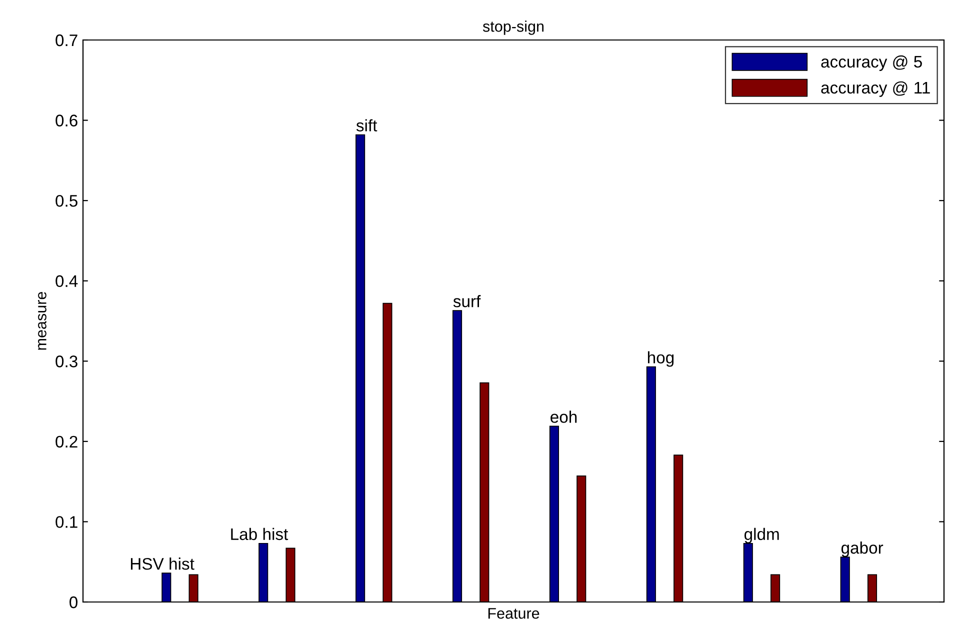 This screenshot has height=641, width=957. Describe the element at coordinates (563, 416) in the screenshot. I see `x-tick-label: eoh` at that location.